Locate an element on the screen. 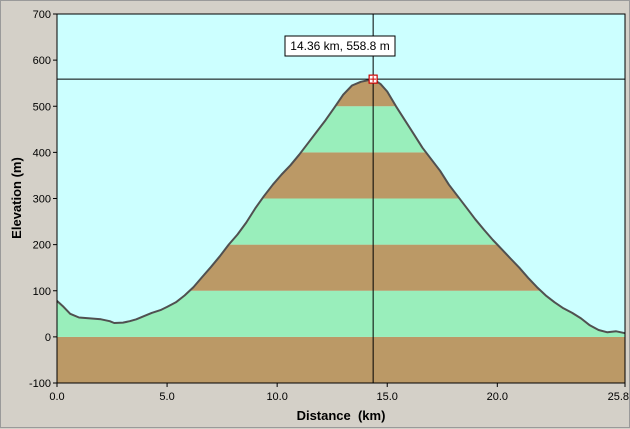 This screenshot has height=429, width=630. y-tick-label: 0 is located at coordinates (48, 338).